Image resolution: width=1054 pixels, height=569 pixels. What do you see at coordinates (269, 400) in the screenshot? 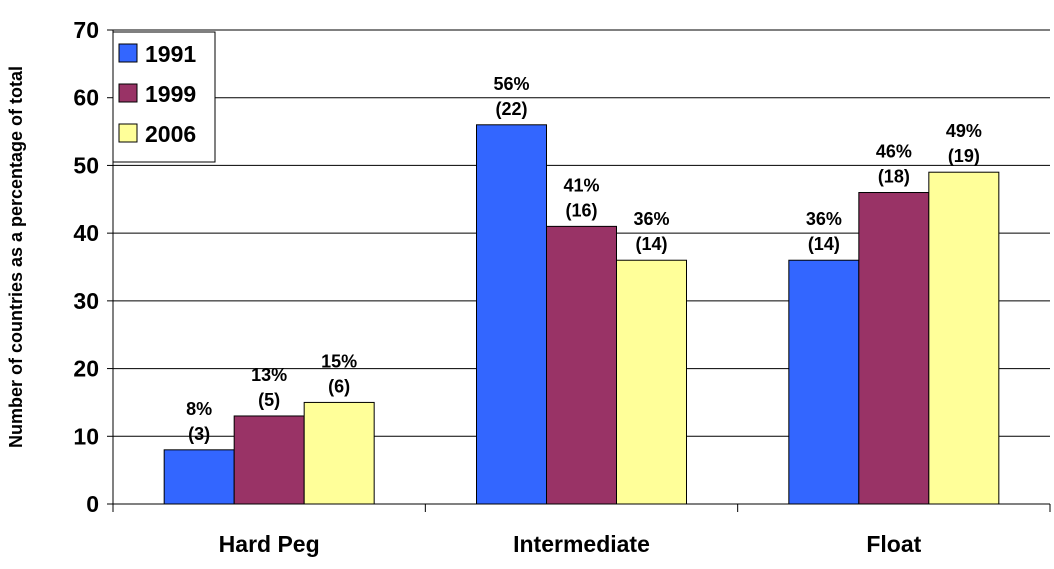
I see `data-label-count: (5)` at bounding box center [269, 400].